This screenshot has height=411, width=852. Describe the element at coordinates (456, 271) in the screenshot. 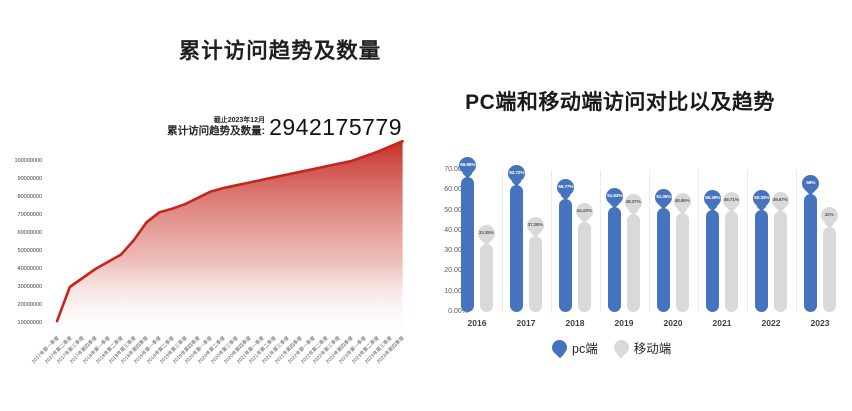

I see `y-tick-label: 20.00%` at that location.